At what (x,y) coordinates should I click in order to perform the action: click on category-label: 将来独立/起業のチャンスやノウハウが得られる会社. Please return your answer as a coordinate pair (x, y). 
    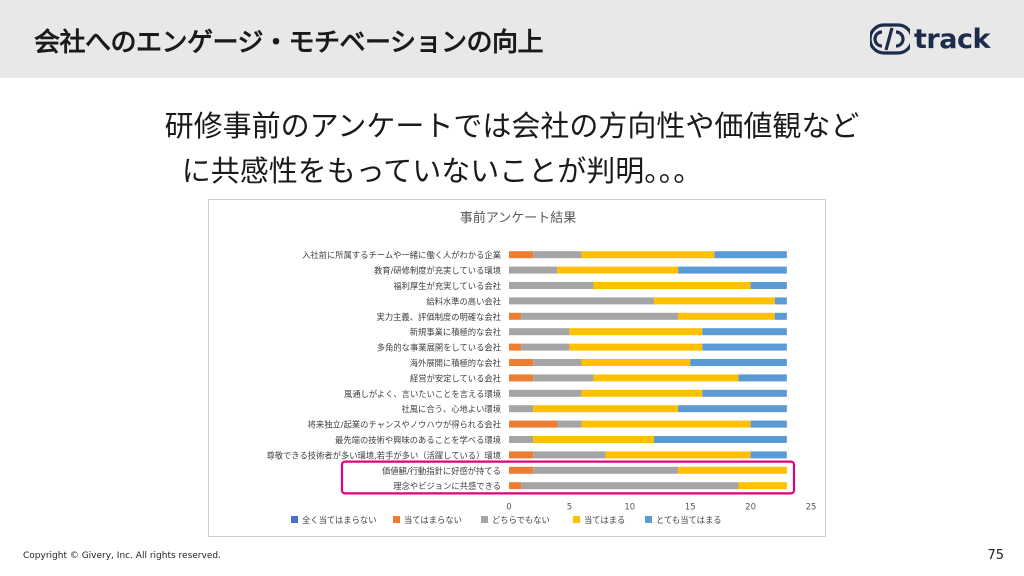
    Looking at the image, I should click on (404, 425).